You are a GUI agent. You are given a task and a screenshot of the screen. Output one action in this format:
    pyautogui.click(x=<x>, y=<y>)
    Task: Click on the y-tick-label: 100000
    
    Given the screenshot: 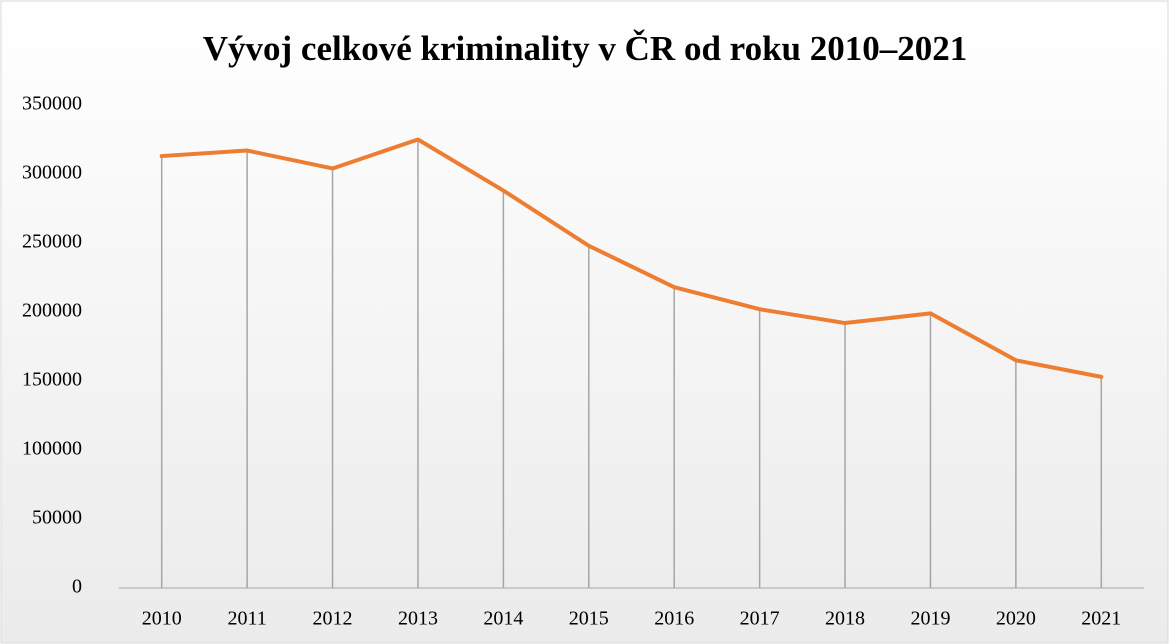 What is the action you would take?
    pyautogui.click(x=52, y=449)
    